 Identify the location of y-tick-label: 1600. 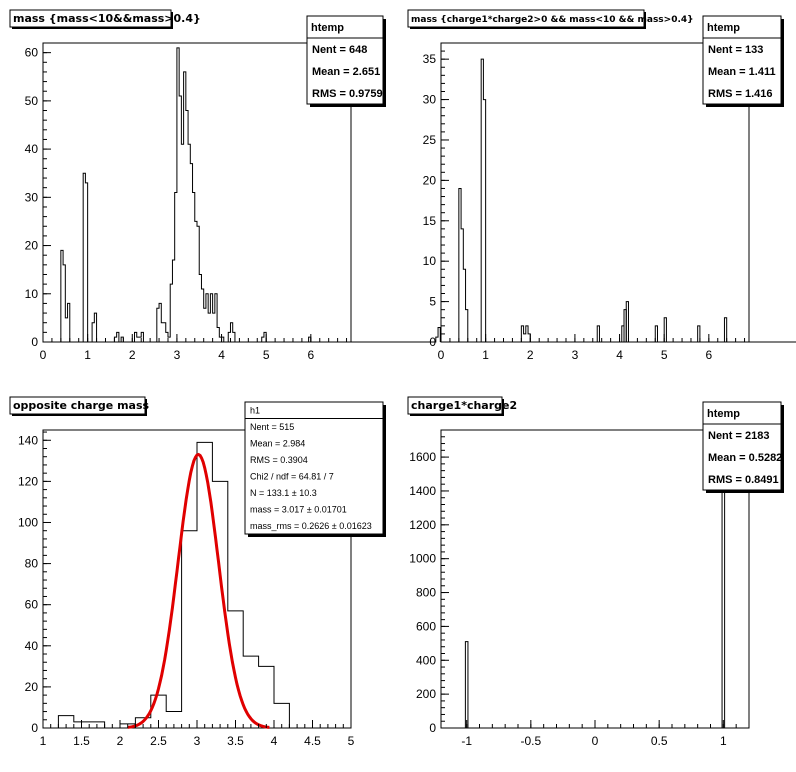
(422, 457).